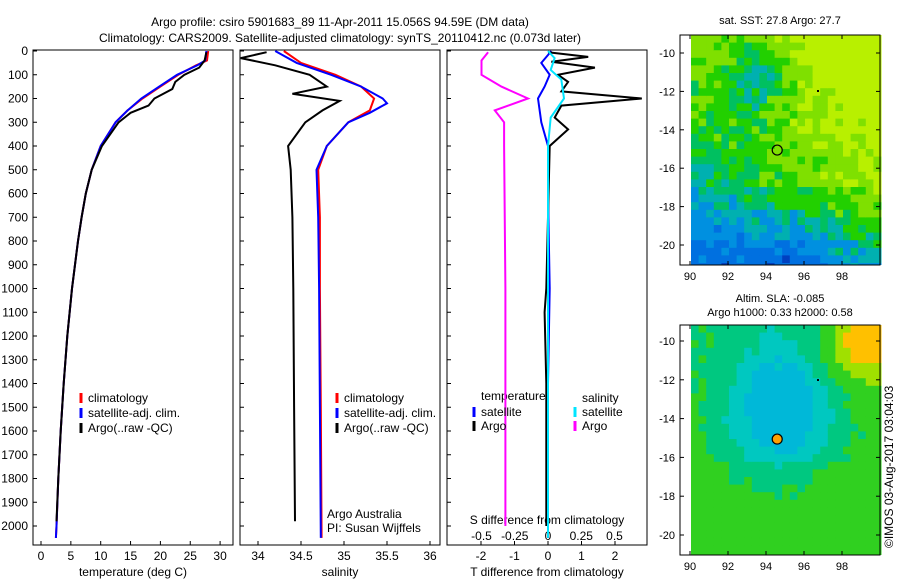 This screenshot has width=900, height=580. What do you see at coordinates (14, 479) in the screenshot?
I see `depth-tick-label: 1800` at bounding box center [14, 479].